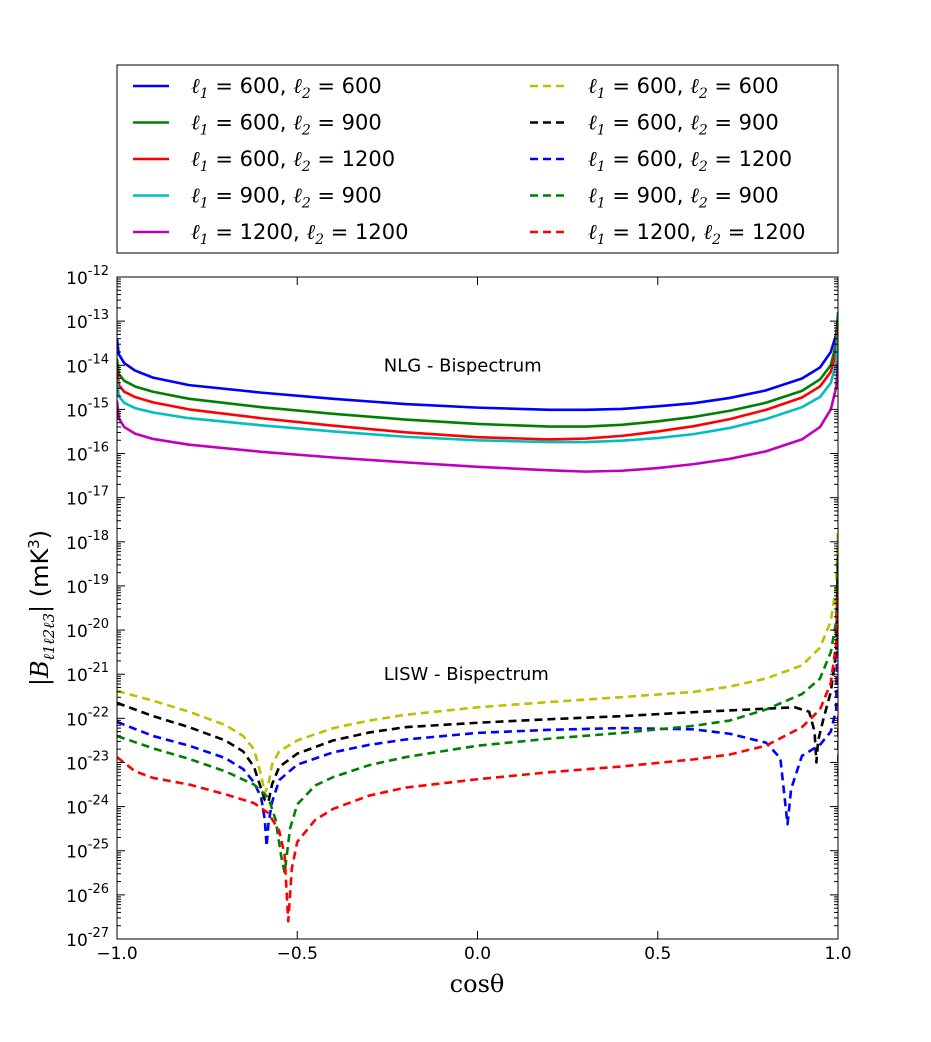  I want to click on annotation-nlg: NLG - Bispectrum, so click(463, 365).